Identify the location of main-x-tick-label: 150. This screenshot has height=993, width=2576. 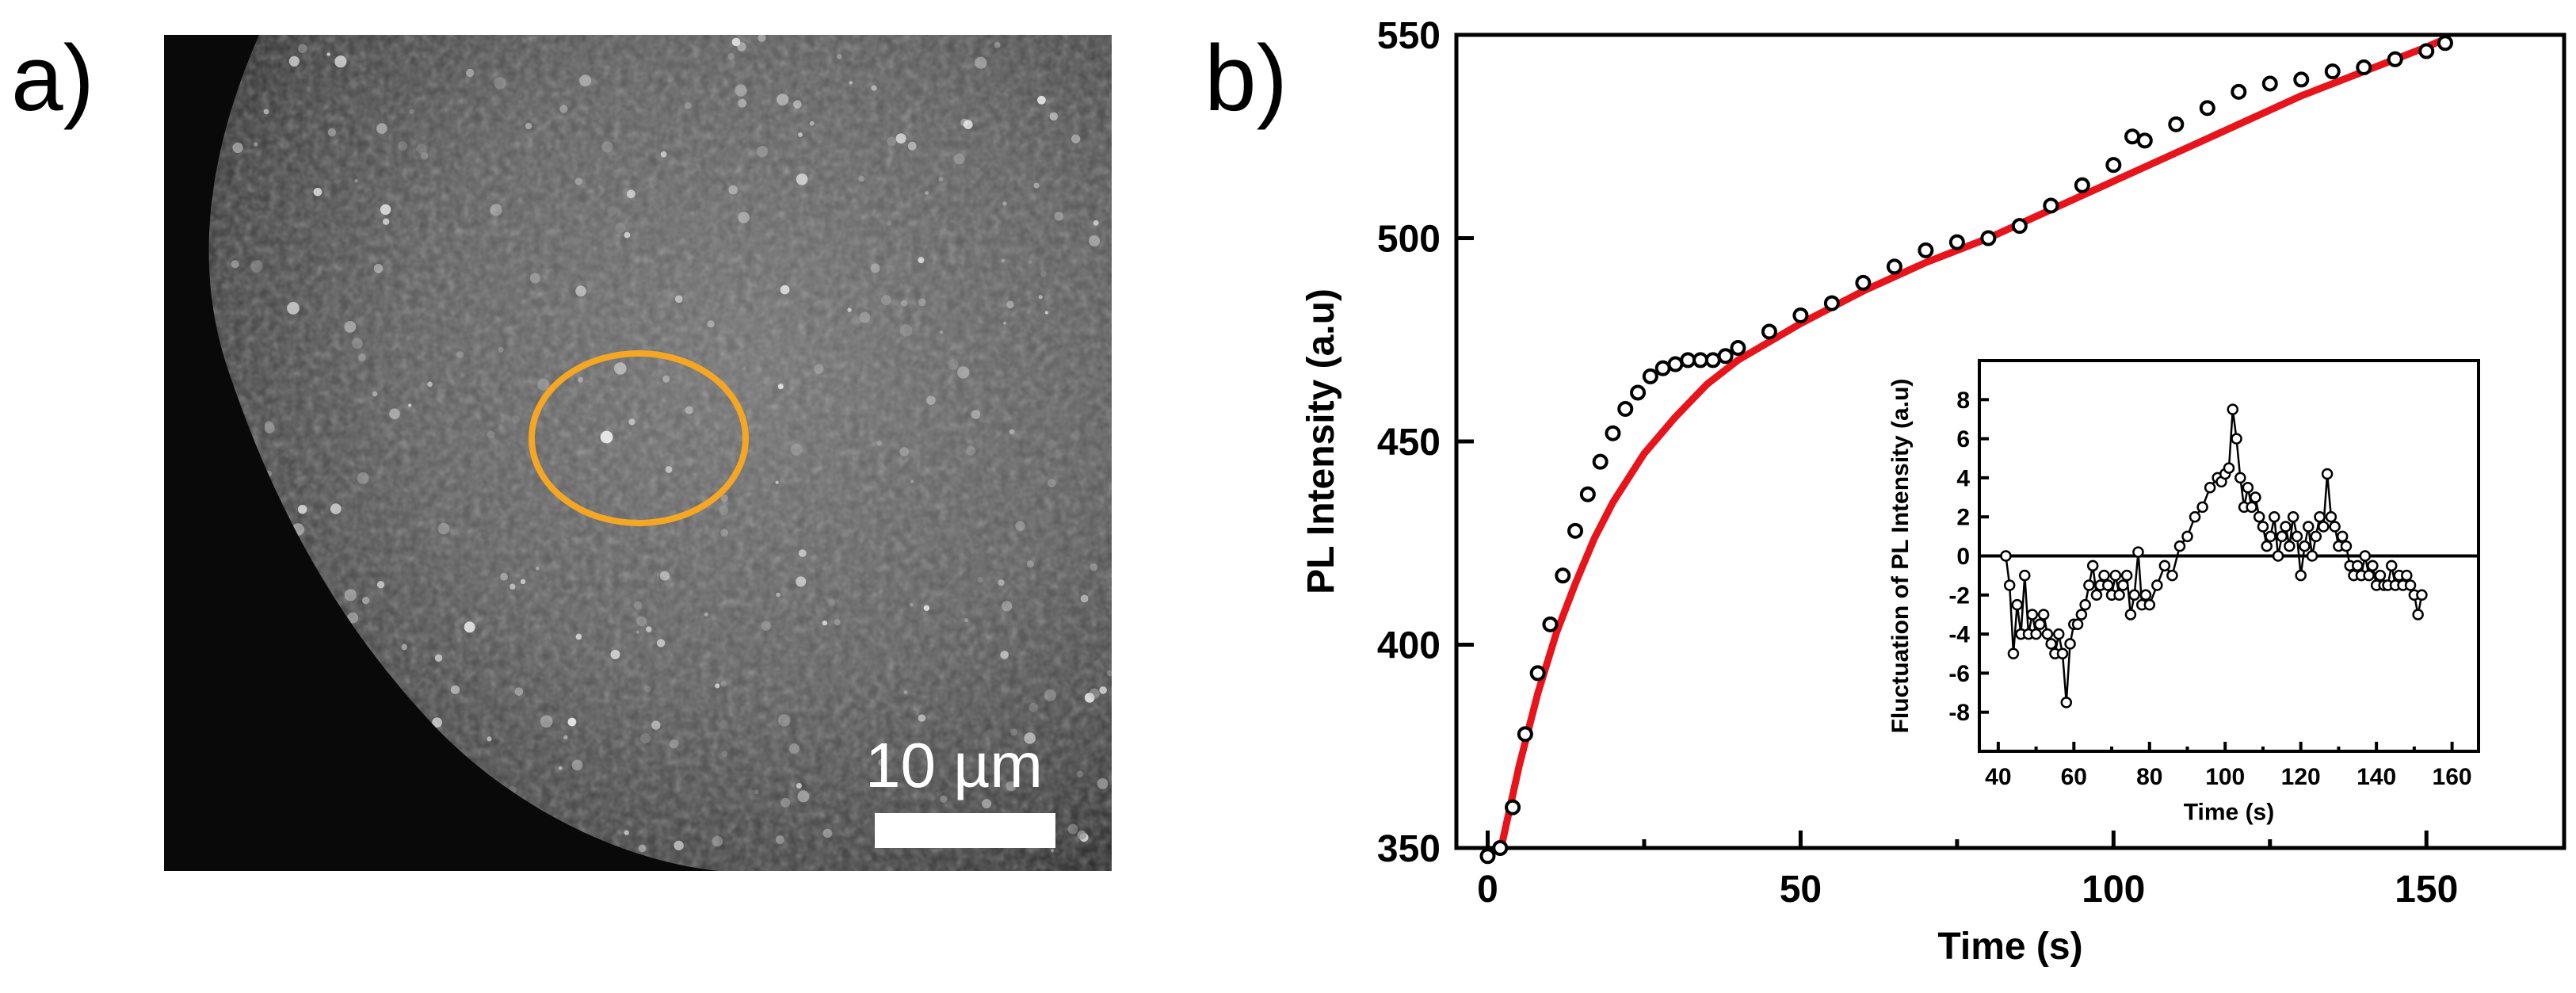
(2426, 890).